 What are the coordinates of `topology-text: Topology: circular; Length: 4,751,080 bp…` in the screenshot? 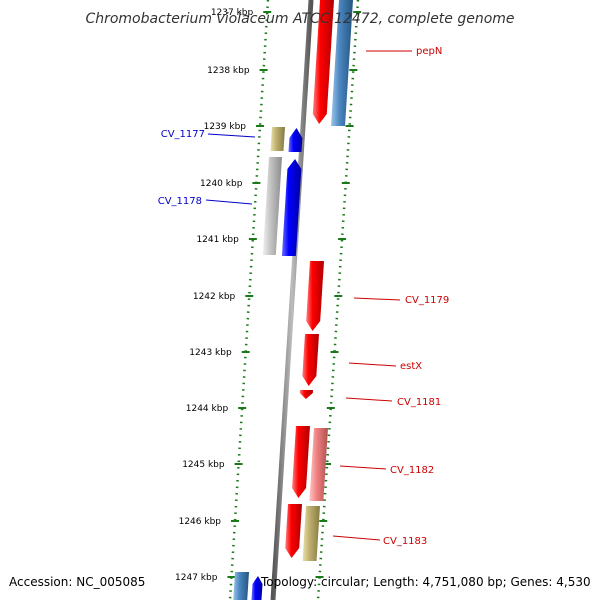 It's located at (425, 582).